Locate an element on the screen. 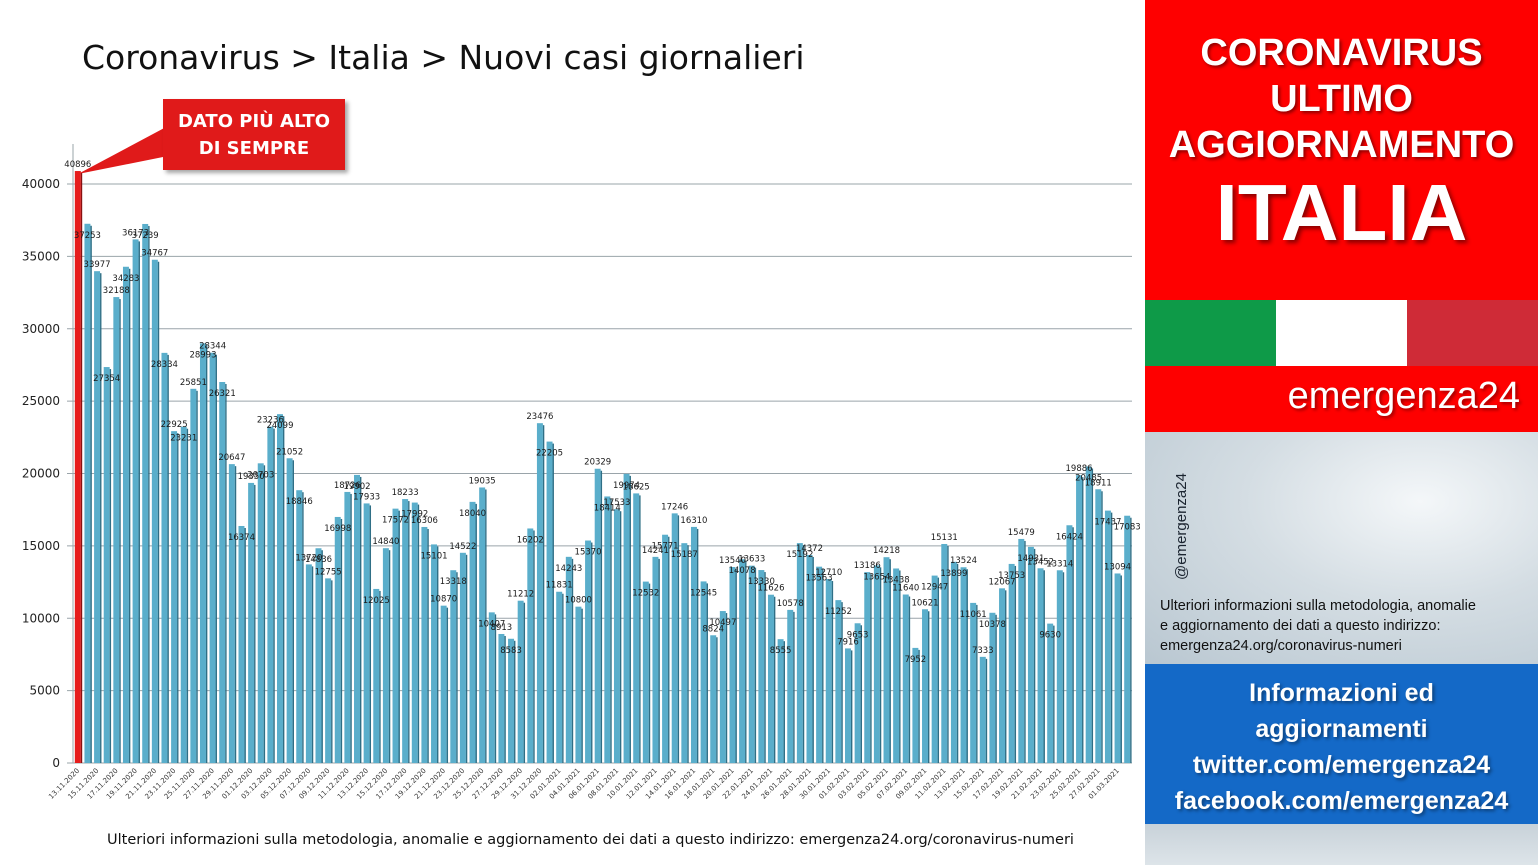 This screenshot has height=865, width=1538. data-label: 11626 is located at coordinates (770, 589).